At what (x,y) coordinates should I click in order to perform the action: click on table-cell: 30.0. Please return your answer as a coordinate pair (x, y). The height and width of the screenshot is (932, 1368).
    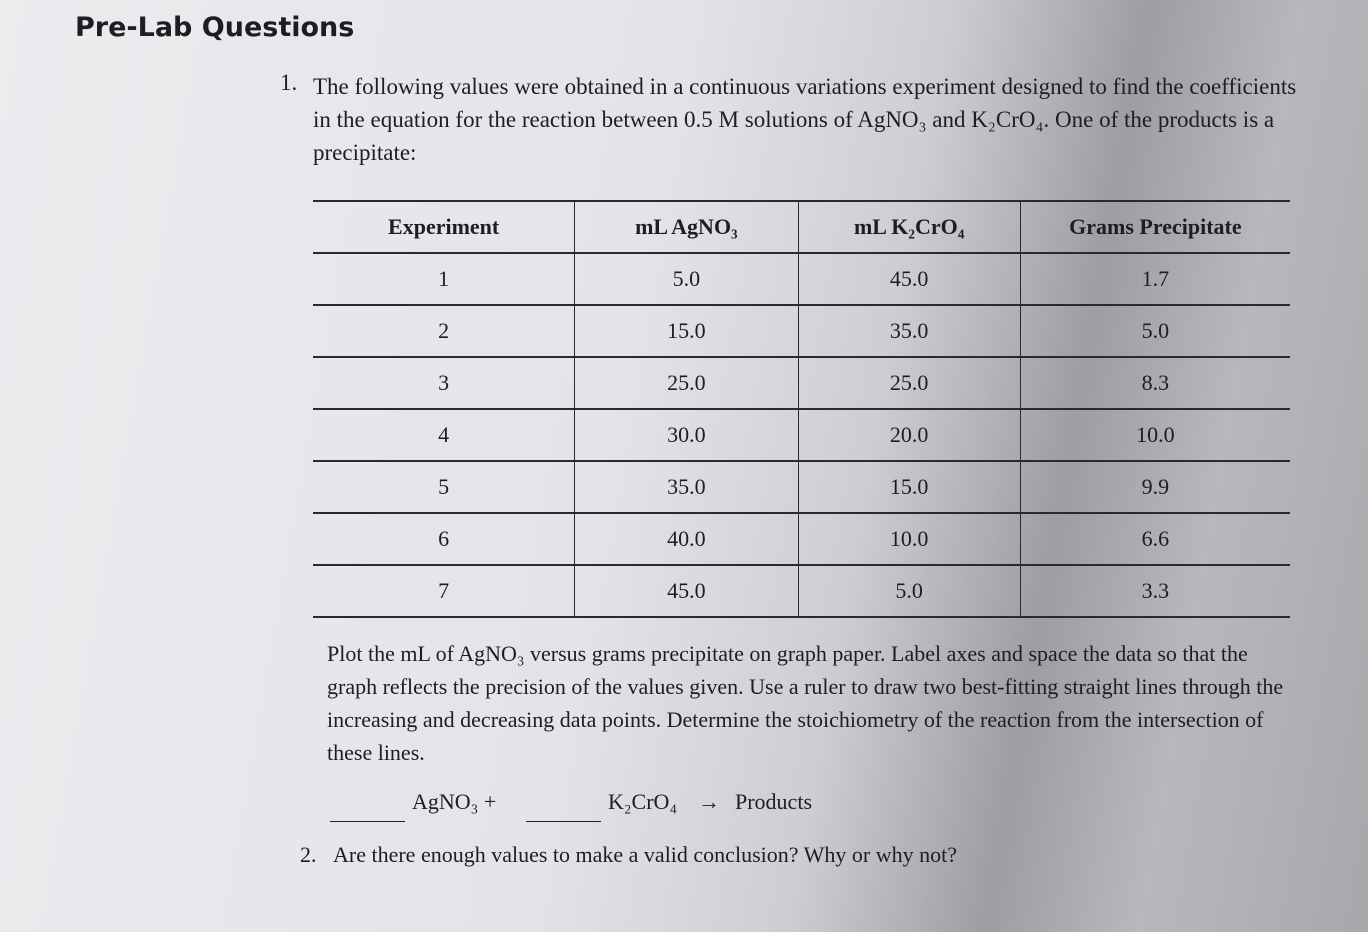
    Looking at the image, I should click on (686, 434).